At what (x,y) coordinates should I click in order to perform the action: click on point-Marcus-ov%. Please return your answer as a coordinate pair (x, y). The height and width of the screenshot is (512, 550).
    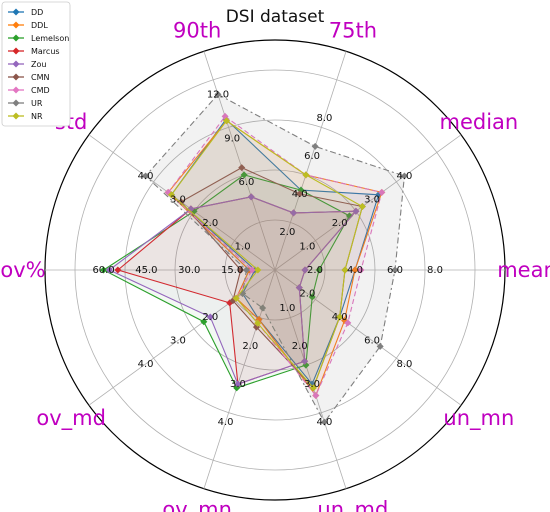
    Looking at the image, I should click on (118, 270).